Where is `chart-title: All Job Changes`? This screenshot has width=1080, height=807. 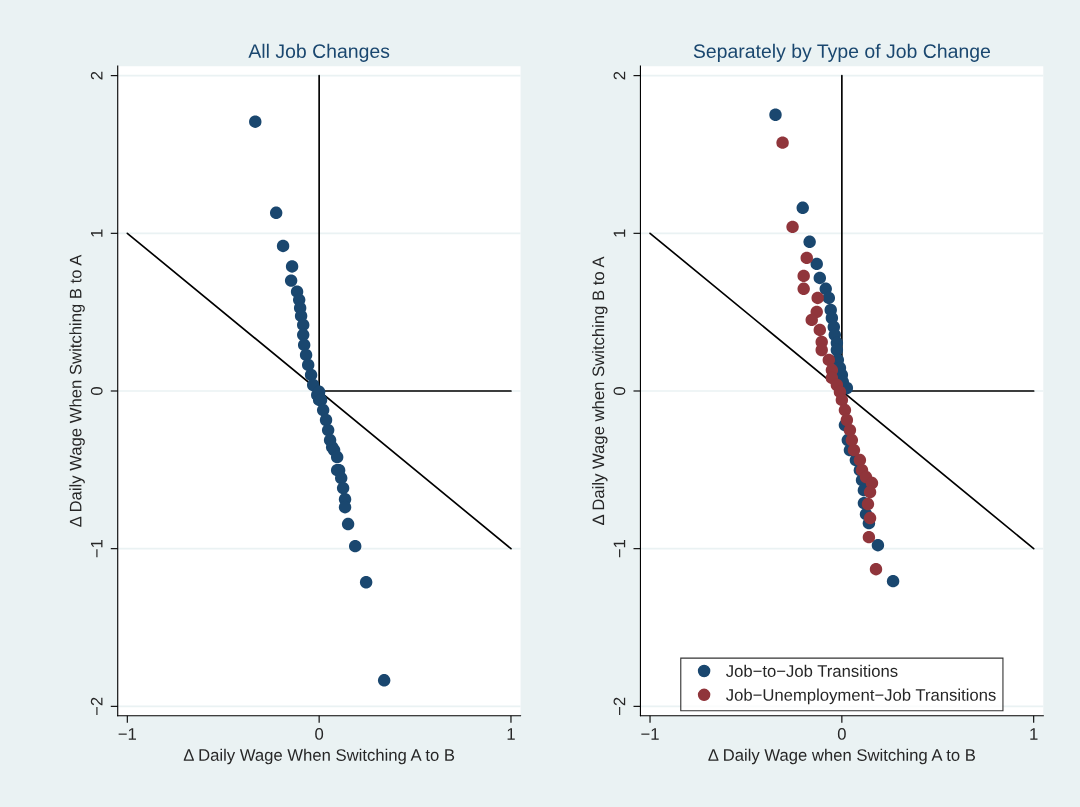 chart-title: All Job Changes is located at coordinates (319, 52).